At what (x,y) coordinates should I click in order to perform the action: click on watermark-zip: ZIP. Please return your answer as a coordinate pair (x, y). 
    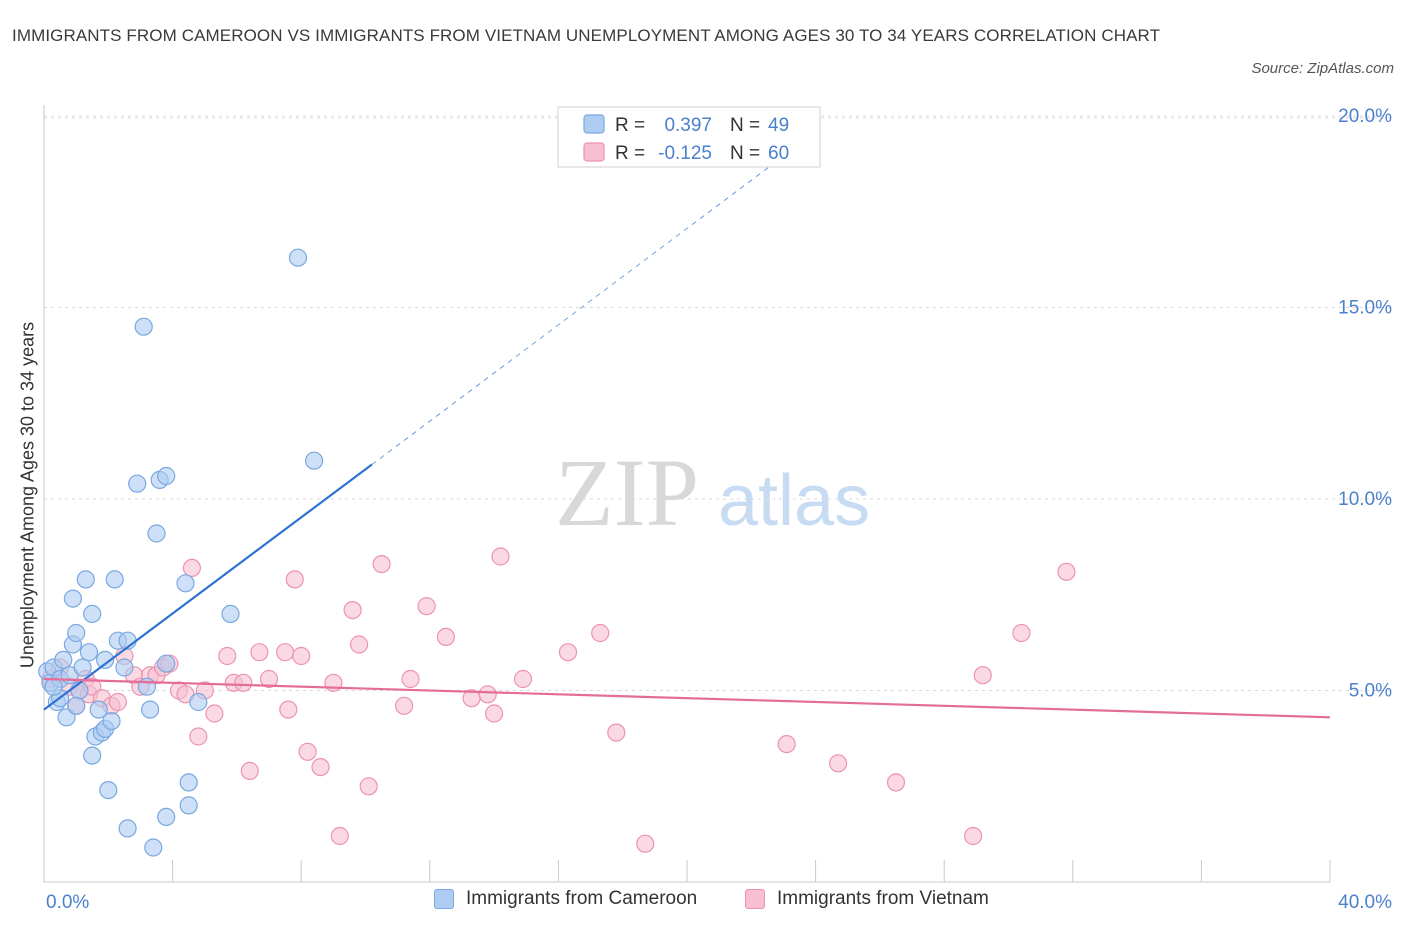
    Looking at the image, I should click on (627, 492).